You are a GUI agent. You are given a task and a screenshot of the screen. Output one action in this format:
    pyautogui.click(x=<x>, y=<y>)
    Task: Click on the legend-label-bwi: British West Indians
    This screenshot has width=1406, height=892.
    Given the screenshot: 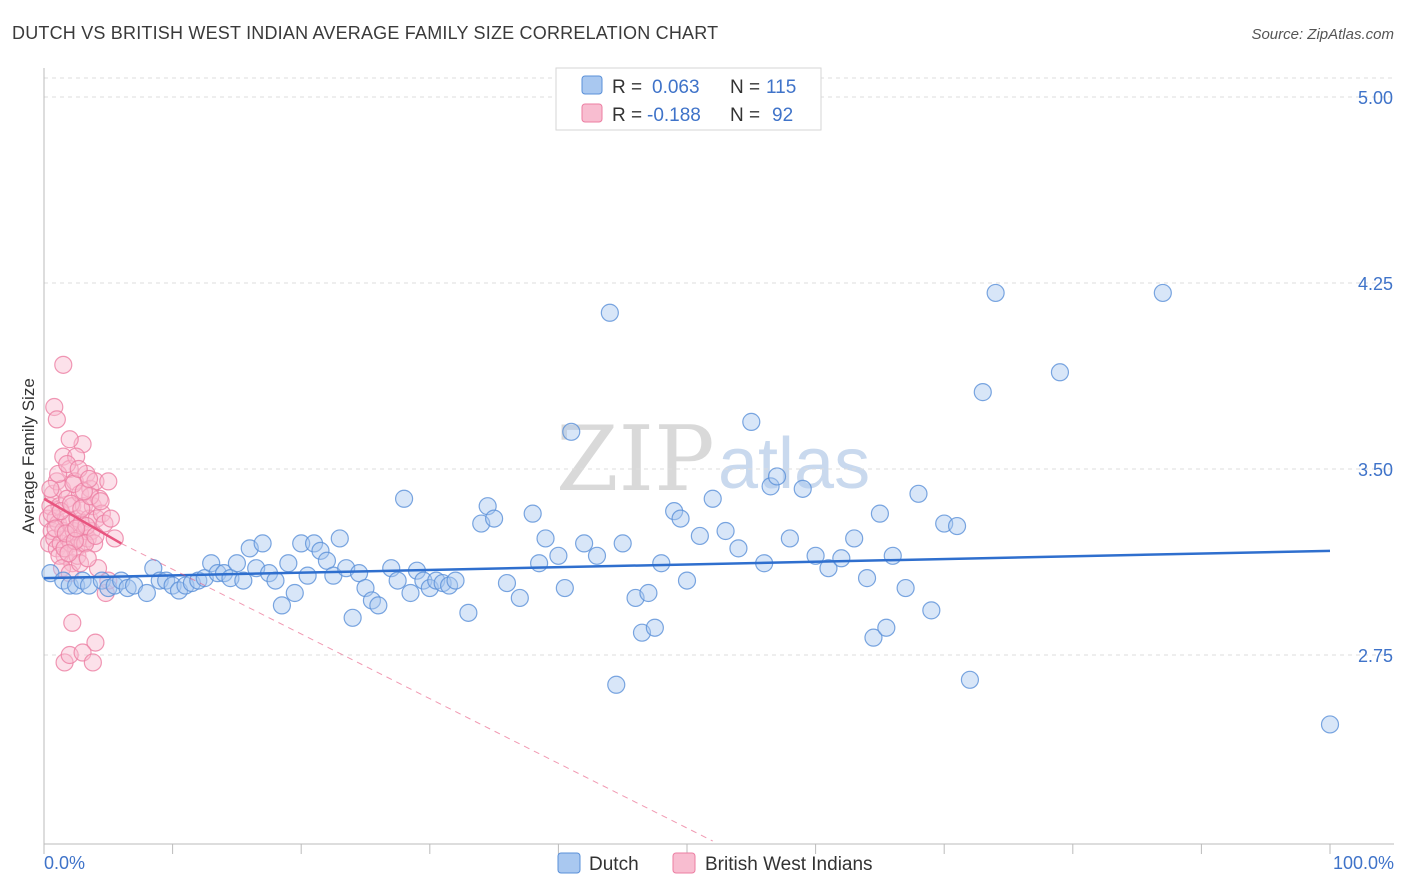 What is the action you would take?
    pyautogui.click(x=789, y=864)
    